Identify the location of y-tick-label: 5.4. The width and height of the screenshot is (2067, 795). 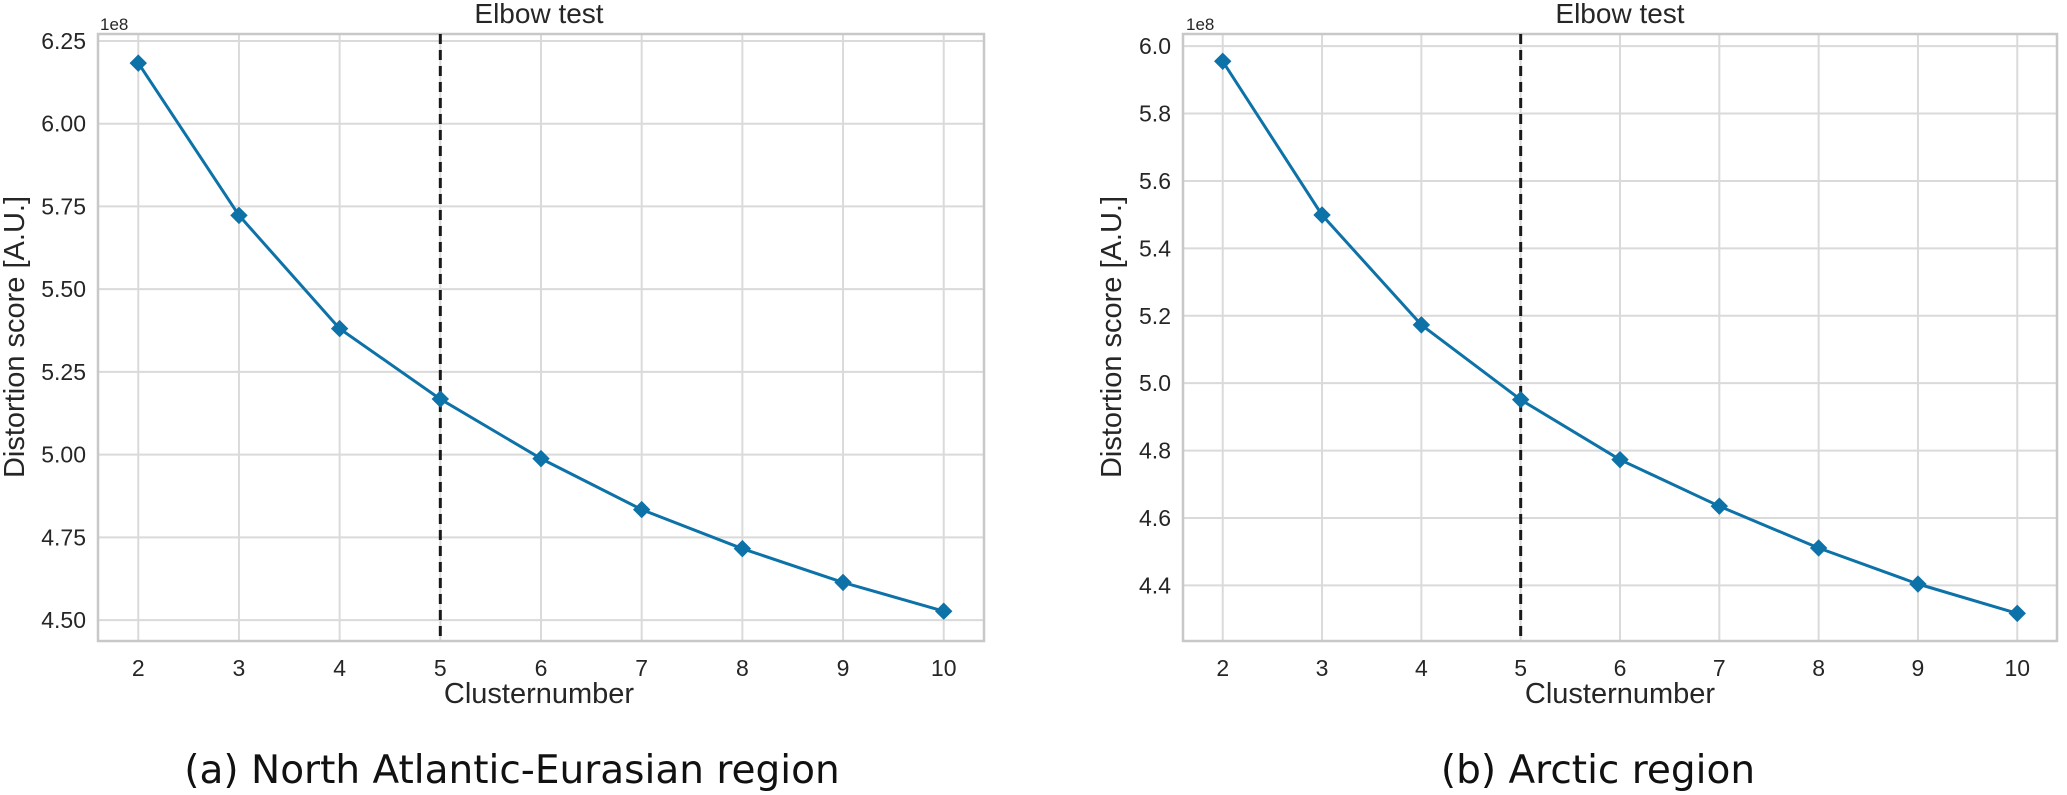
(1155, 248).